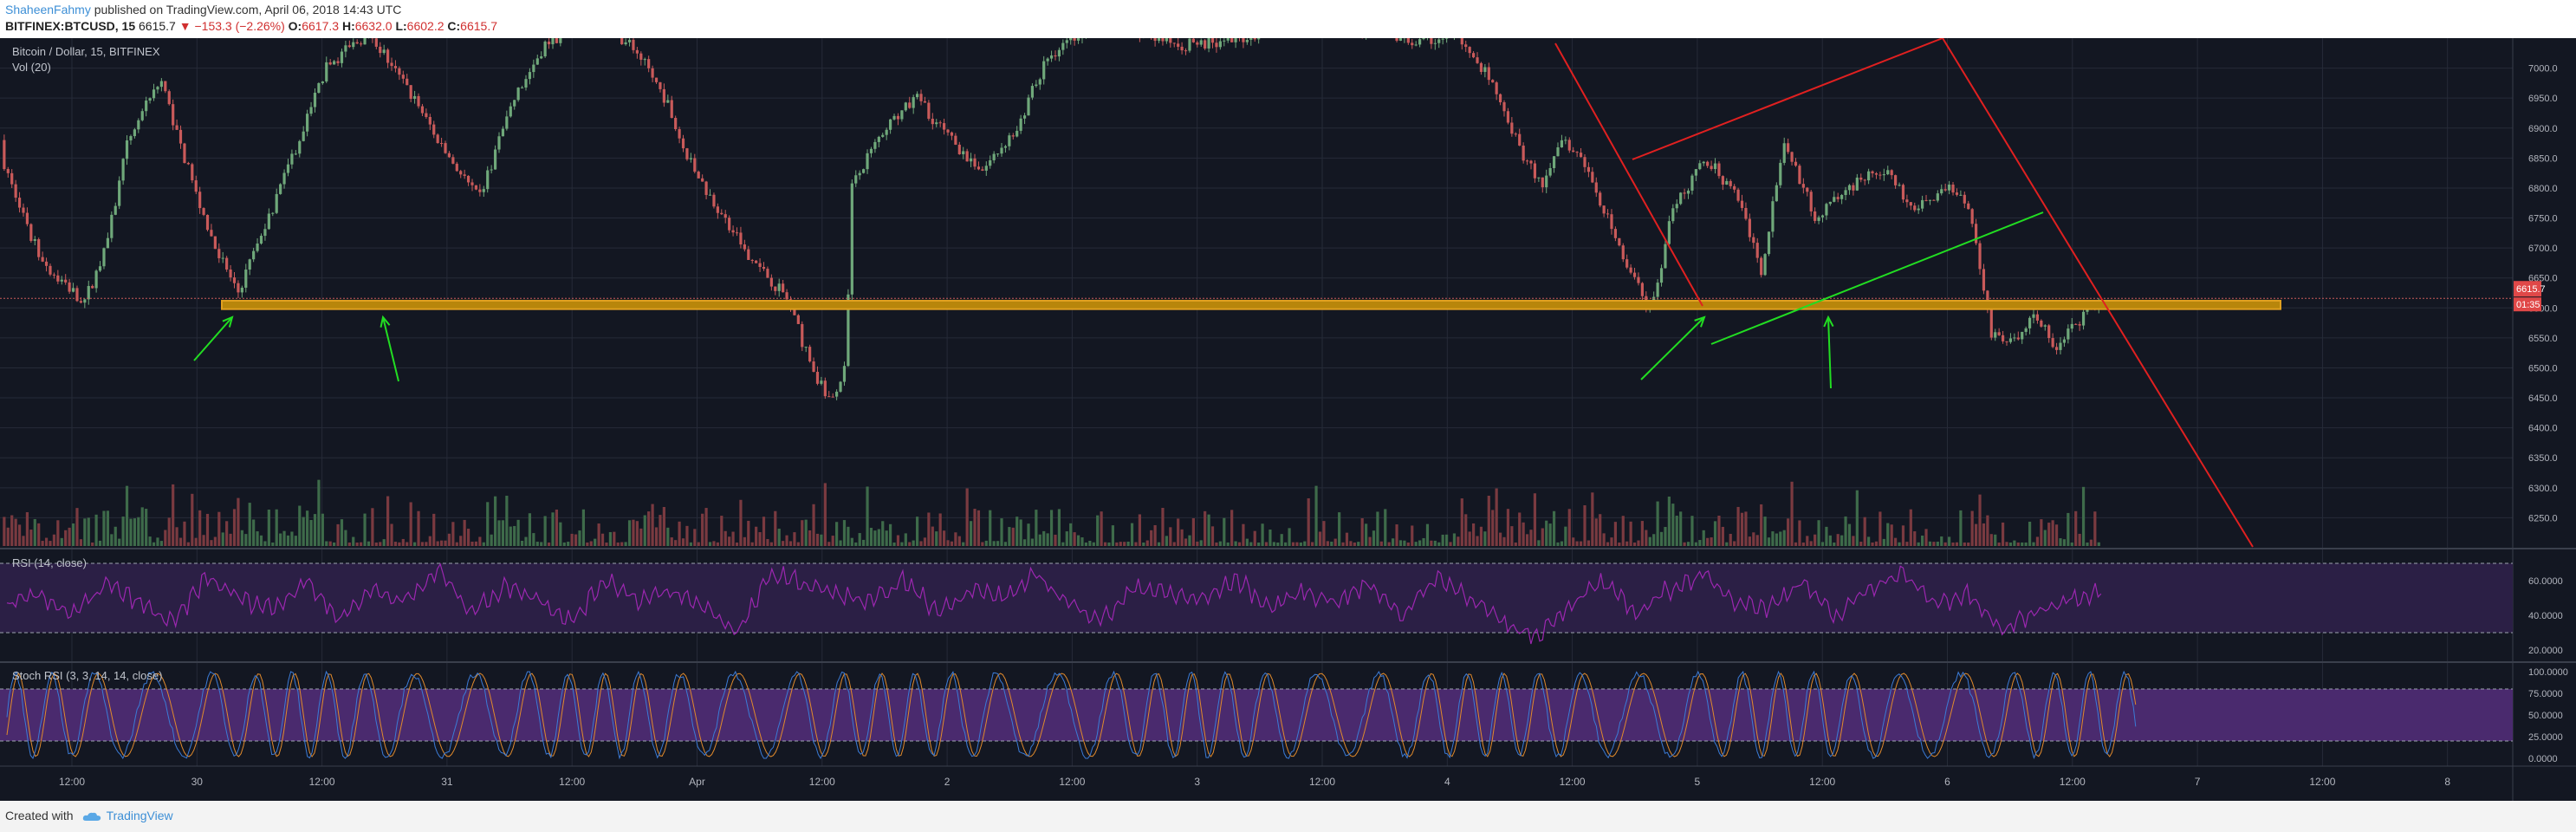  Describe the element at coordinates (139, 815) in the screenshot. I see `tradingview-link: TradingView` at that location.